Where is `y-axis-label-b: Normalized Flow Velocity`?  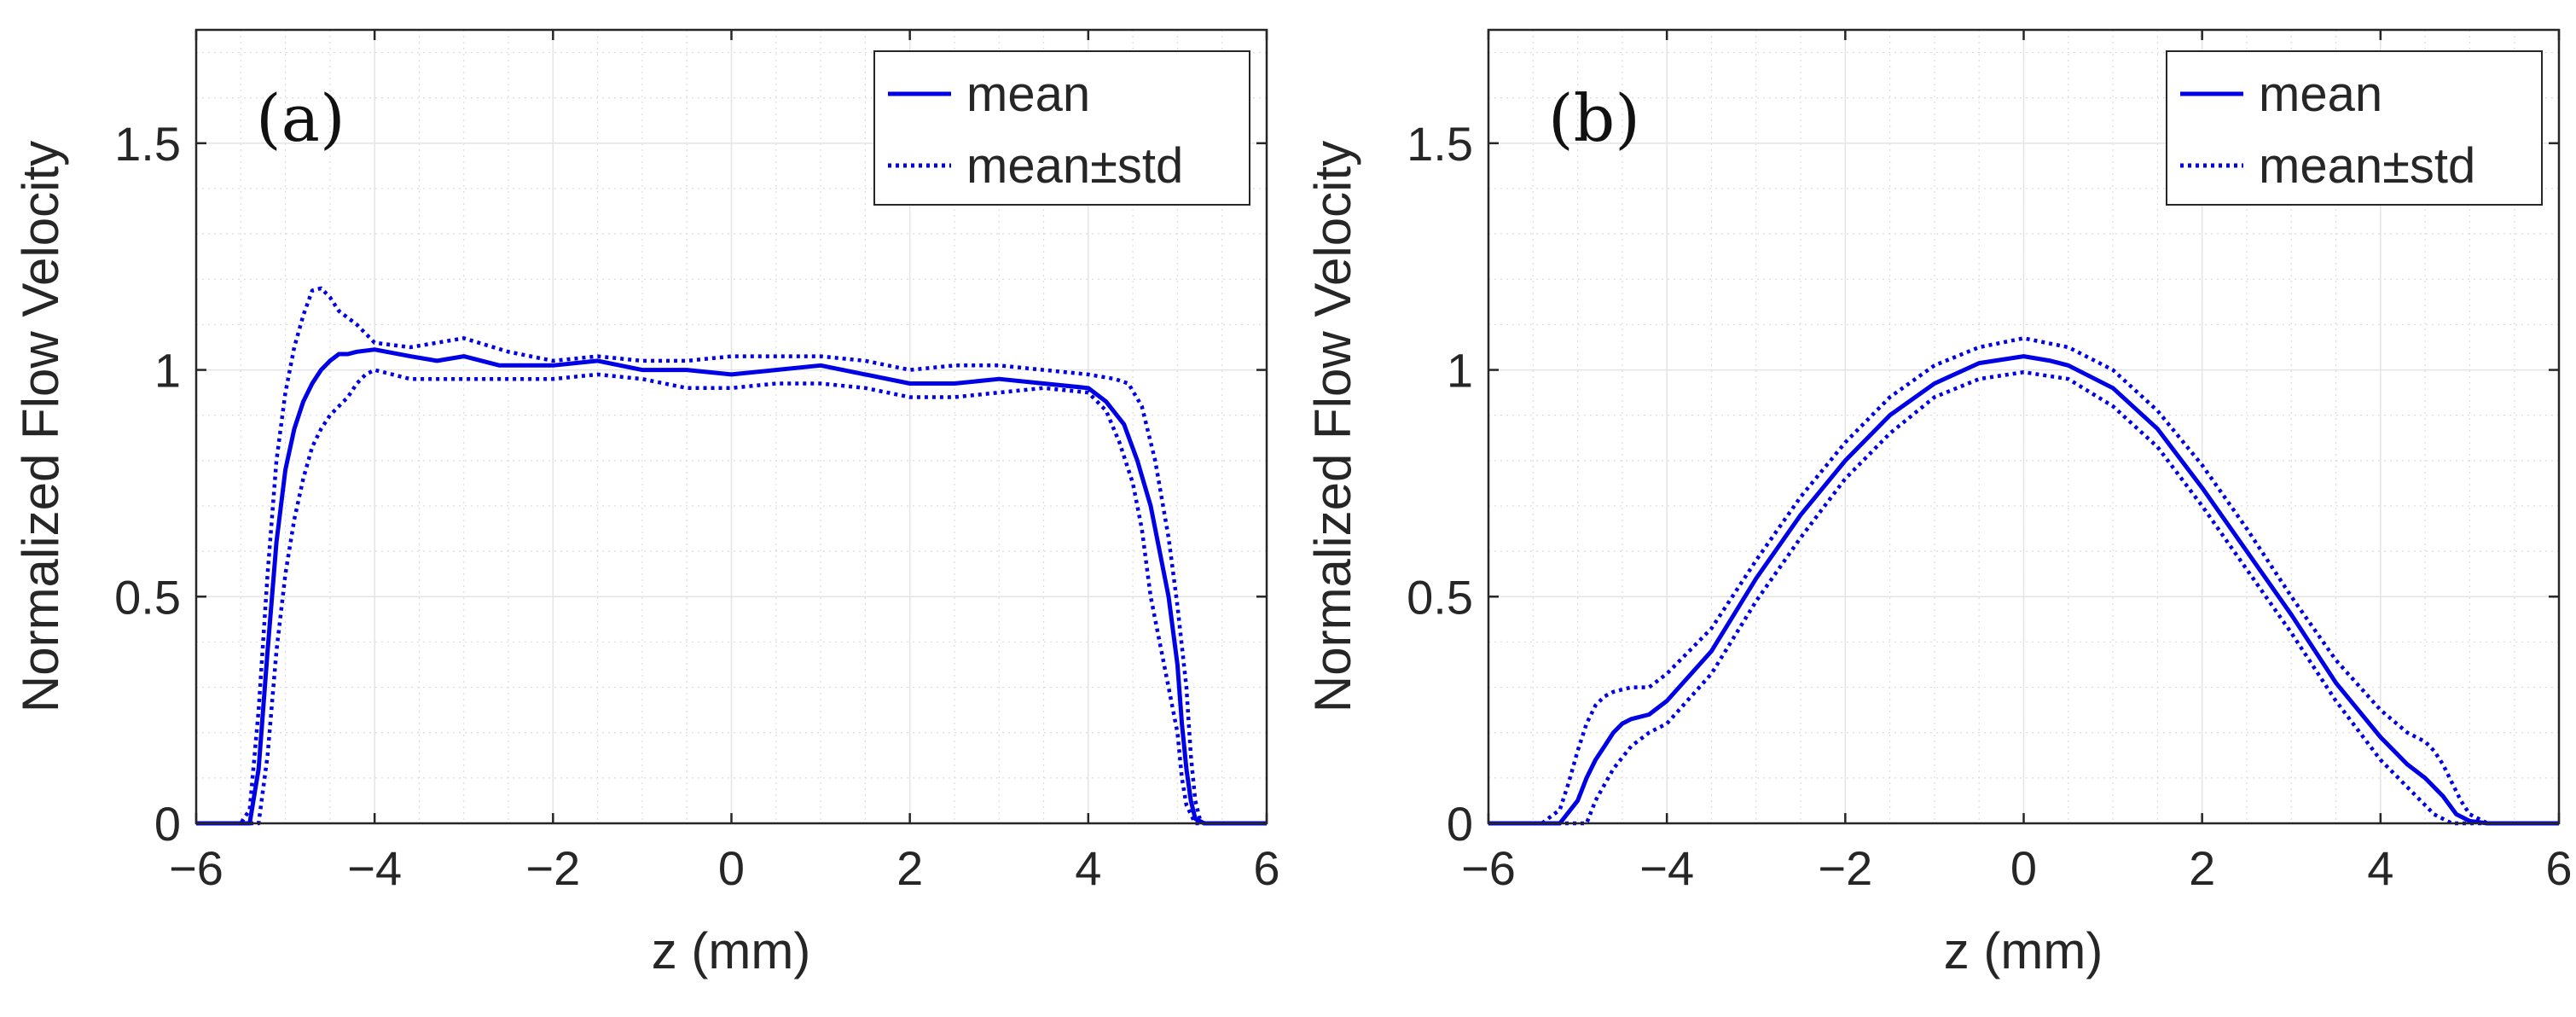
y-axis-label-b: Normalized Flow Velocity is located at coordinates (1332, 426).